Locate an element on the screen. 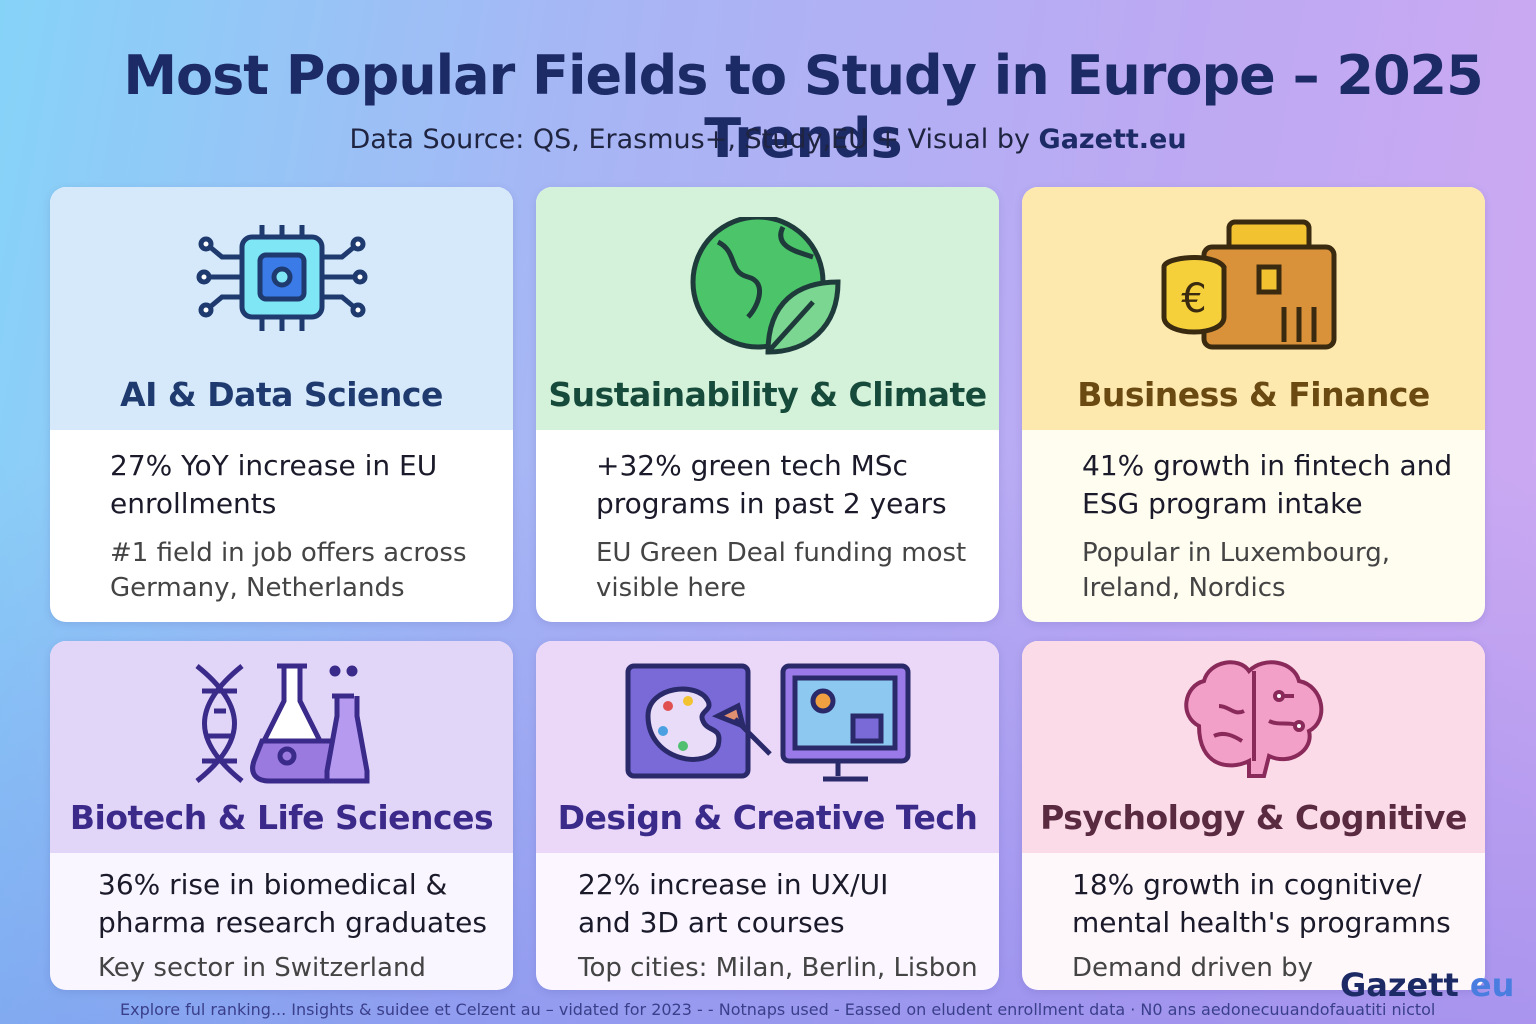 The image size is (1536, 1024). chip-icon is located at coordinates (281, 278).